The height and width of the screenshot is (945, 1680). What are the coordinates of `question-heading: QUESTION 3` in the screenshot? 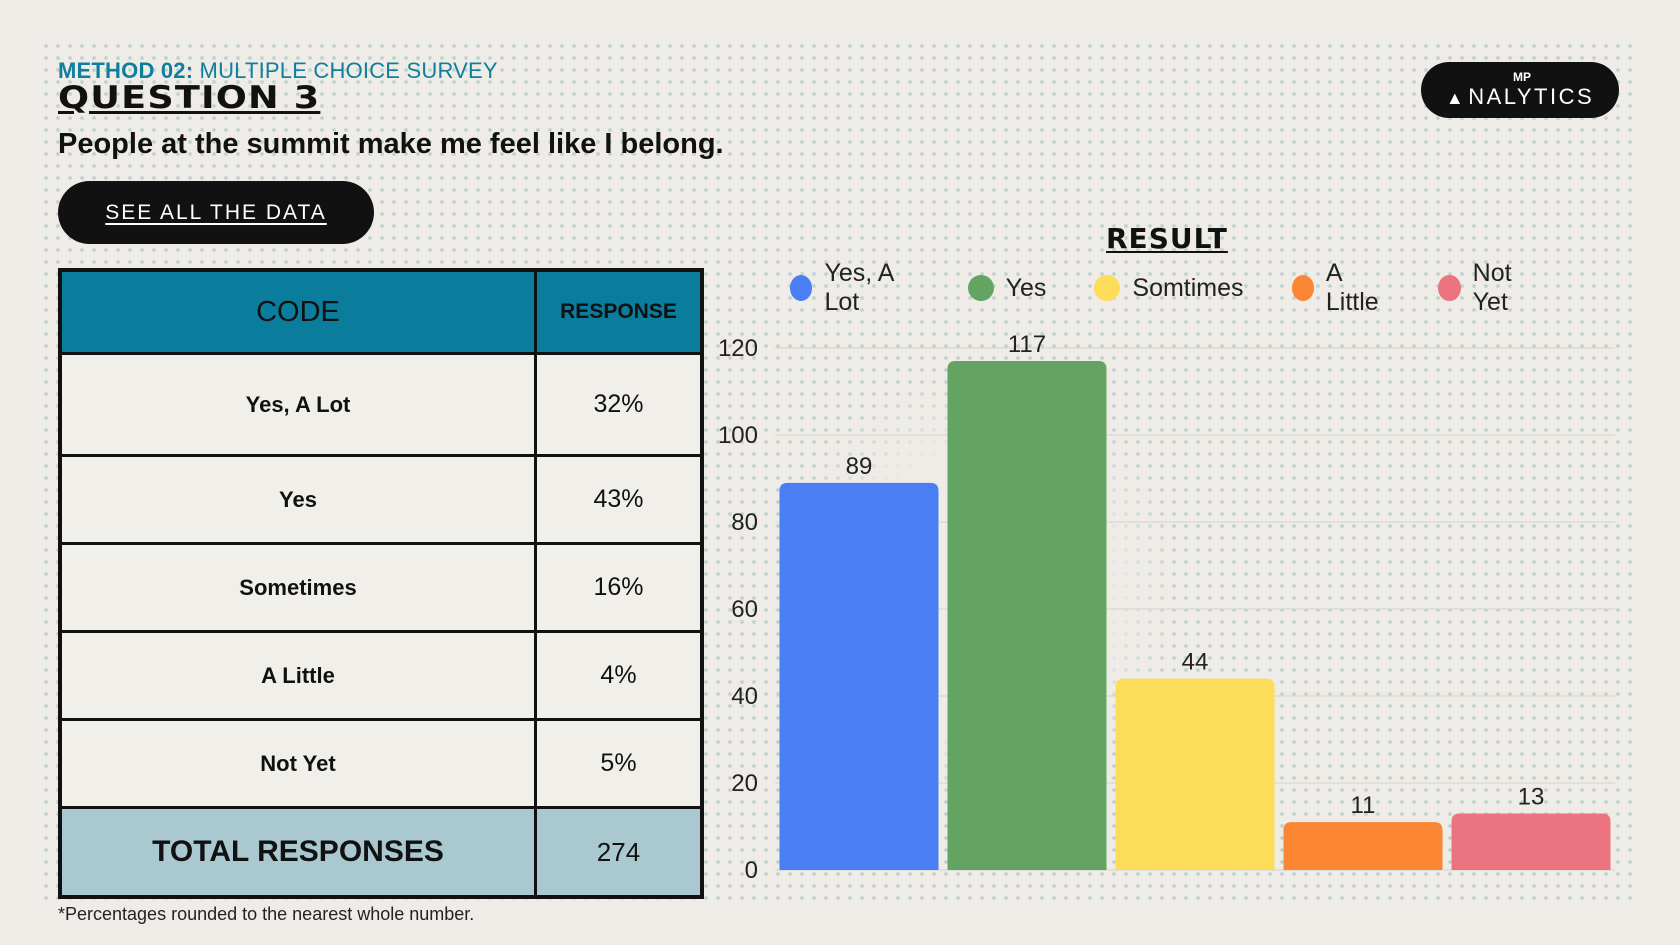 It's located at (189, 98).